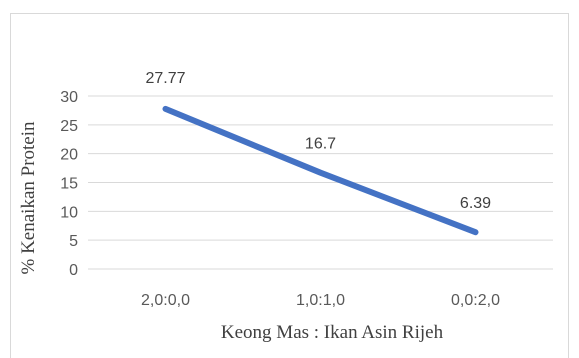  What do you see at coordinates (475, 203) in the screenshot?
I see `data-label-3: 6.39` at bounding box center [475, 203].